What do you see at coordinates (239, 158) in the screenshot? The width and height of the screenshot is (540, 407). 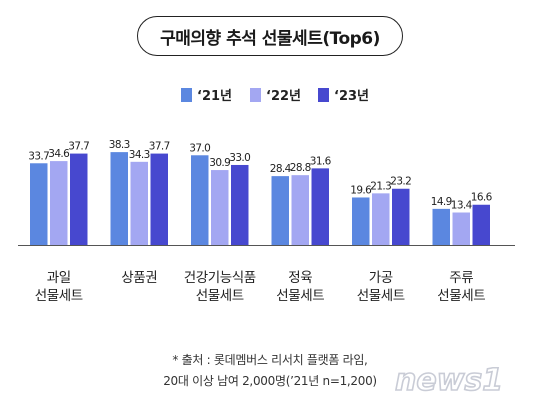 I see `value-label-3-3: 33.0` at bounding box center [239, 158].